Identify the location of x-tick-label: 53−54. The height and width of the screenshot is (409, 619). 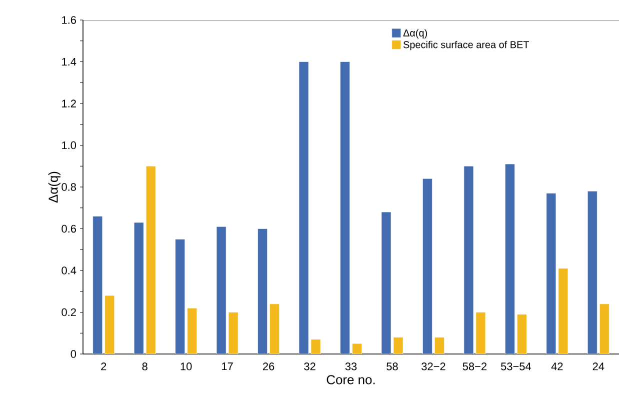
(515, 366).